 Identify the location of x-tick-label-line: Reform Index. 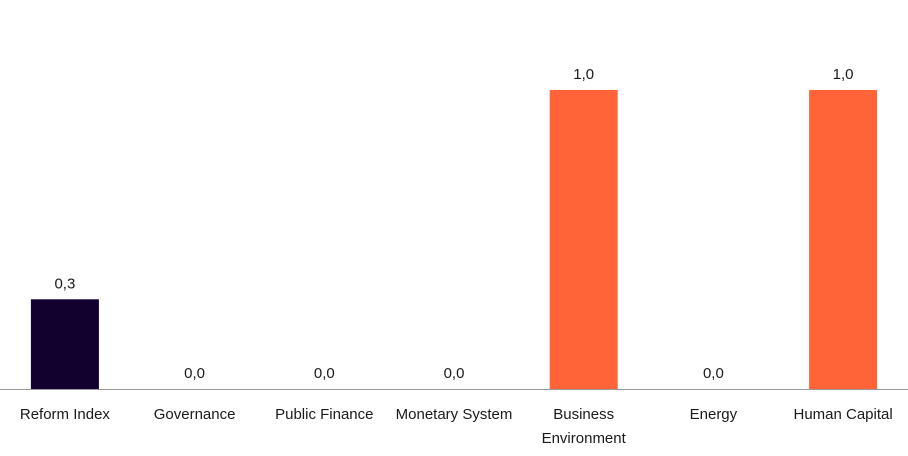
(65, 414).